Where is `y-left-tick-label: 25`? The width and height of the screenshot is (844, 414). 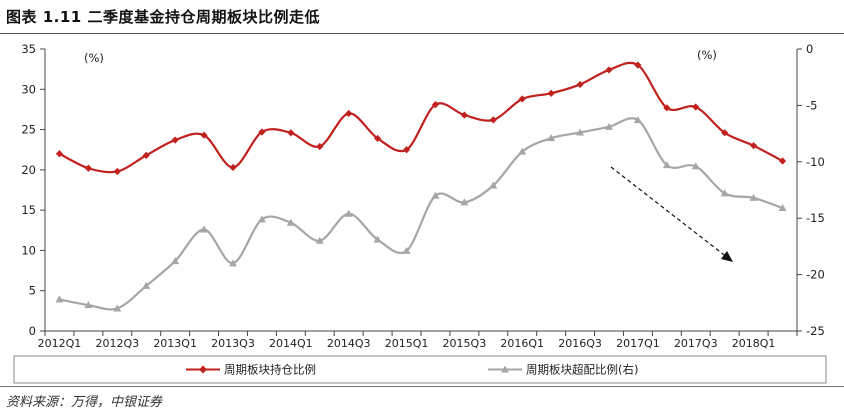 y-left-tick-label: 25 is located at coordinates (28, 130).